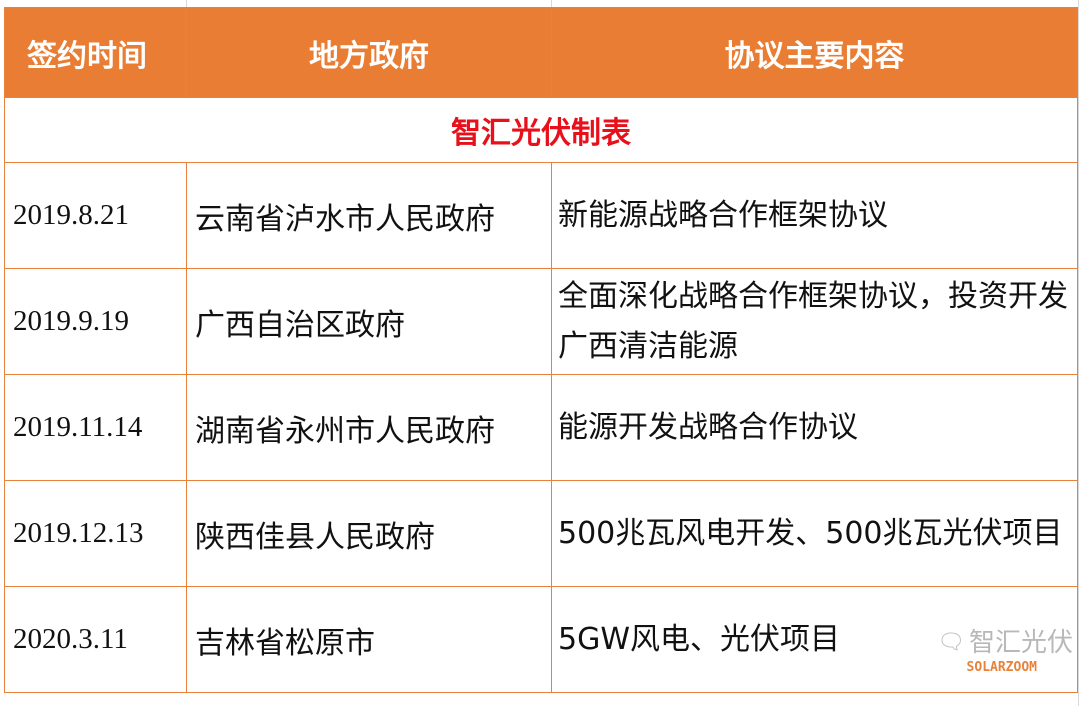 This screenshot has height=706, width=1080. Describe the element at coordinates (814, 427) in the screenshot. I see `cell-content: 能源开发战略合作协议` at that location.